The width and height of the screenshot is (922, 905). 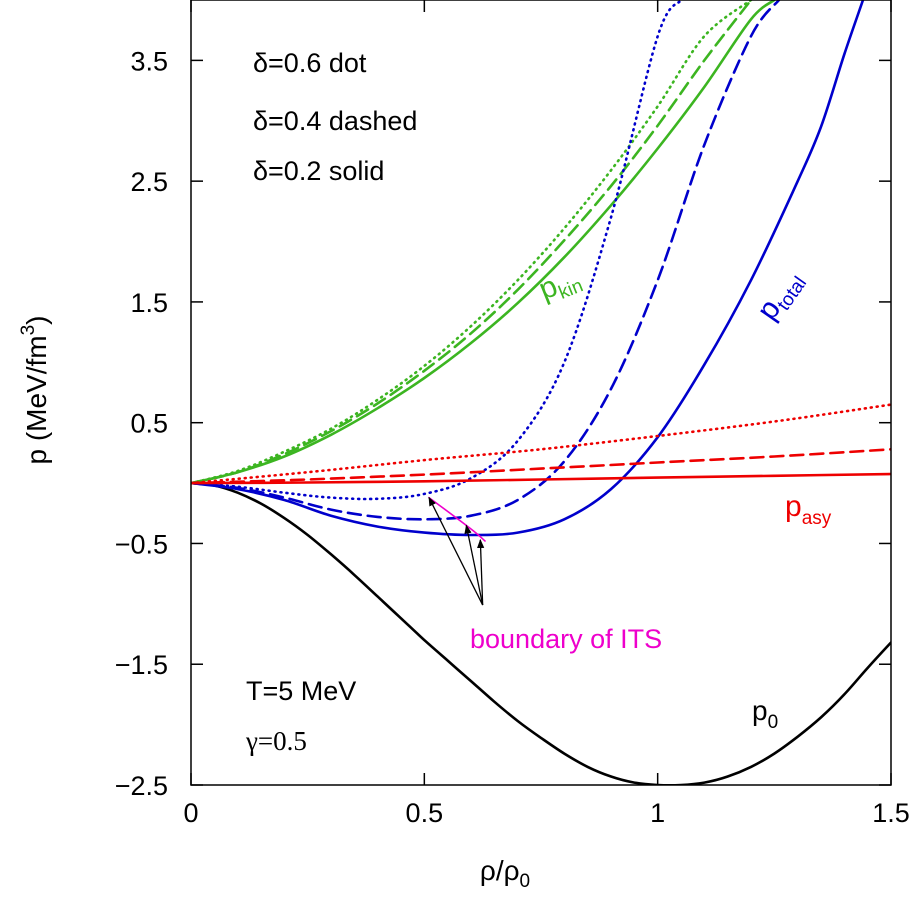 What do you see at coordinates (318, 171) in the screenshot?
I see `legend-delta-solid: δ=0.2 solid` at bounding box center [318, 171].